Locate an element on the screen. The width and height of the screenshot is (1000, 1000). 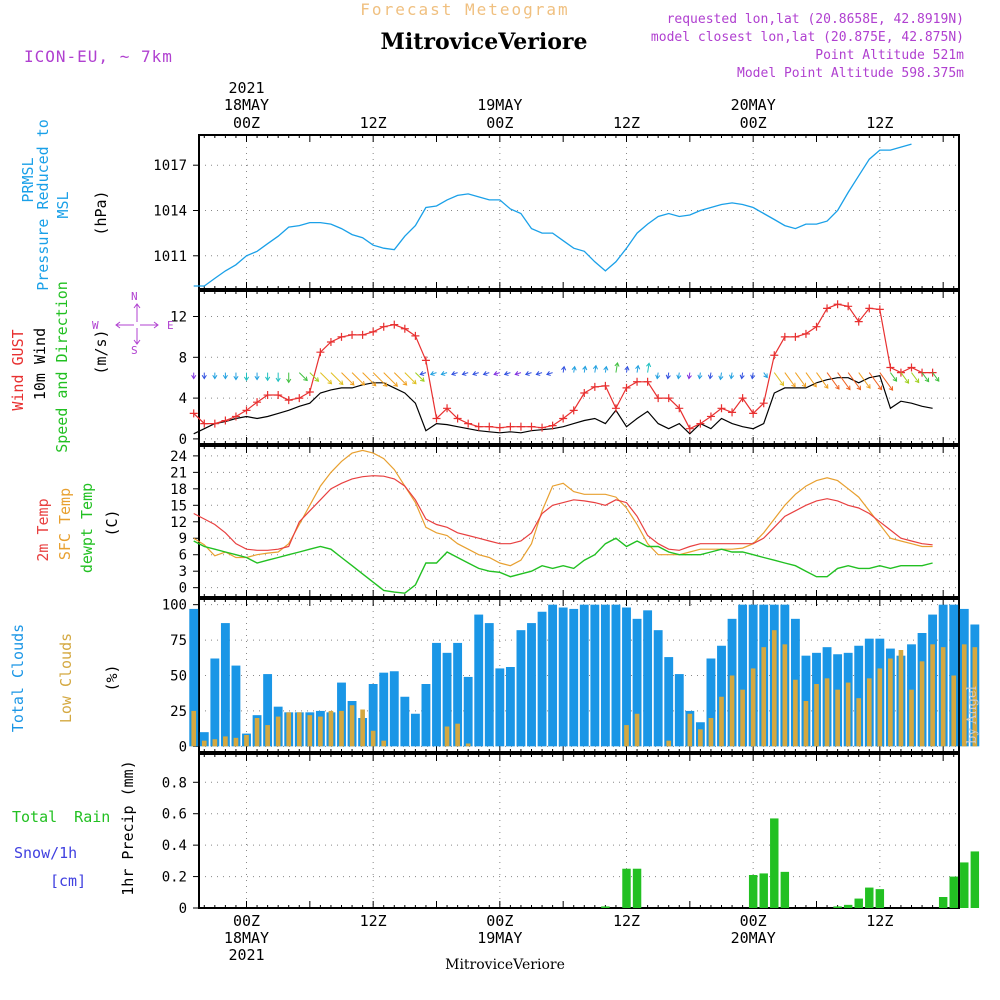
top-z-label: 00Z is located at coordinates (246, 123).